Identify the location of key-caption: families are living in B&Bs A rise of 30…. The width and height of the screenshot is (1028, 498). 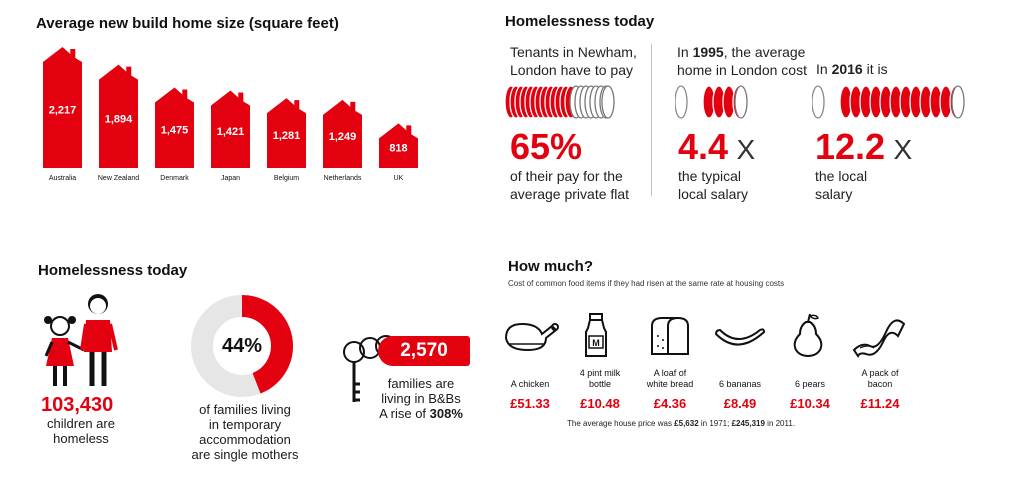
(421, 398).